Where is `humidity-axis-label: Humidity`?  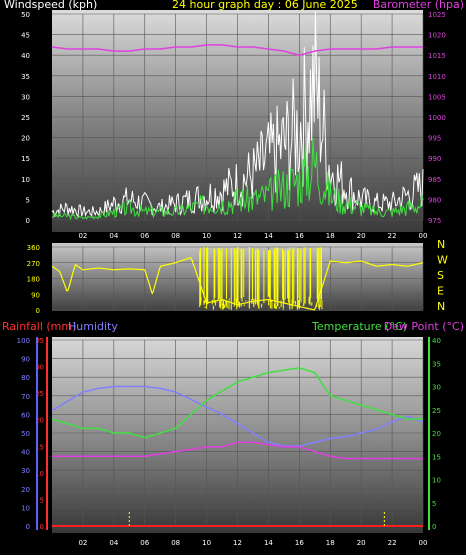
humidity-axis-label: Humidity is located at coordinates (93, 326).